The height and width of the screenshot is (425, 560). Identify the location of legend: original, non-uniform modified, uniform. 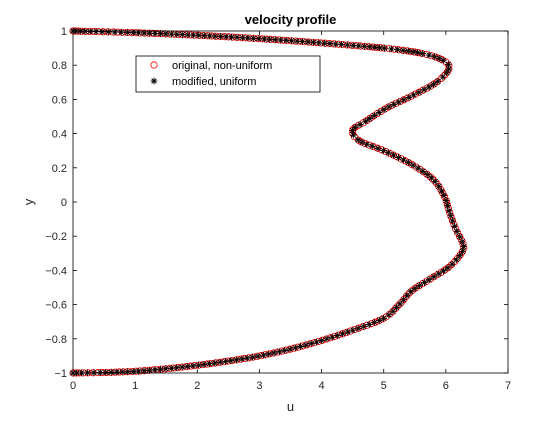
(228, 74).